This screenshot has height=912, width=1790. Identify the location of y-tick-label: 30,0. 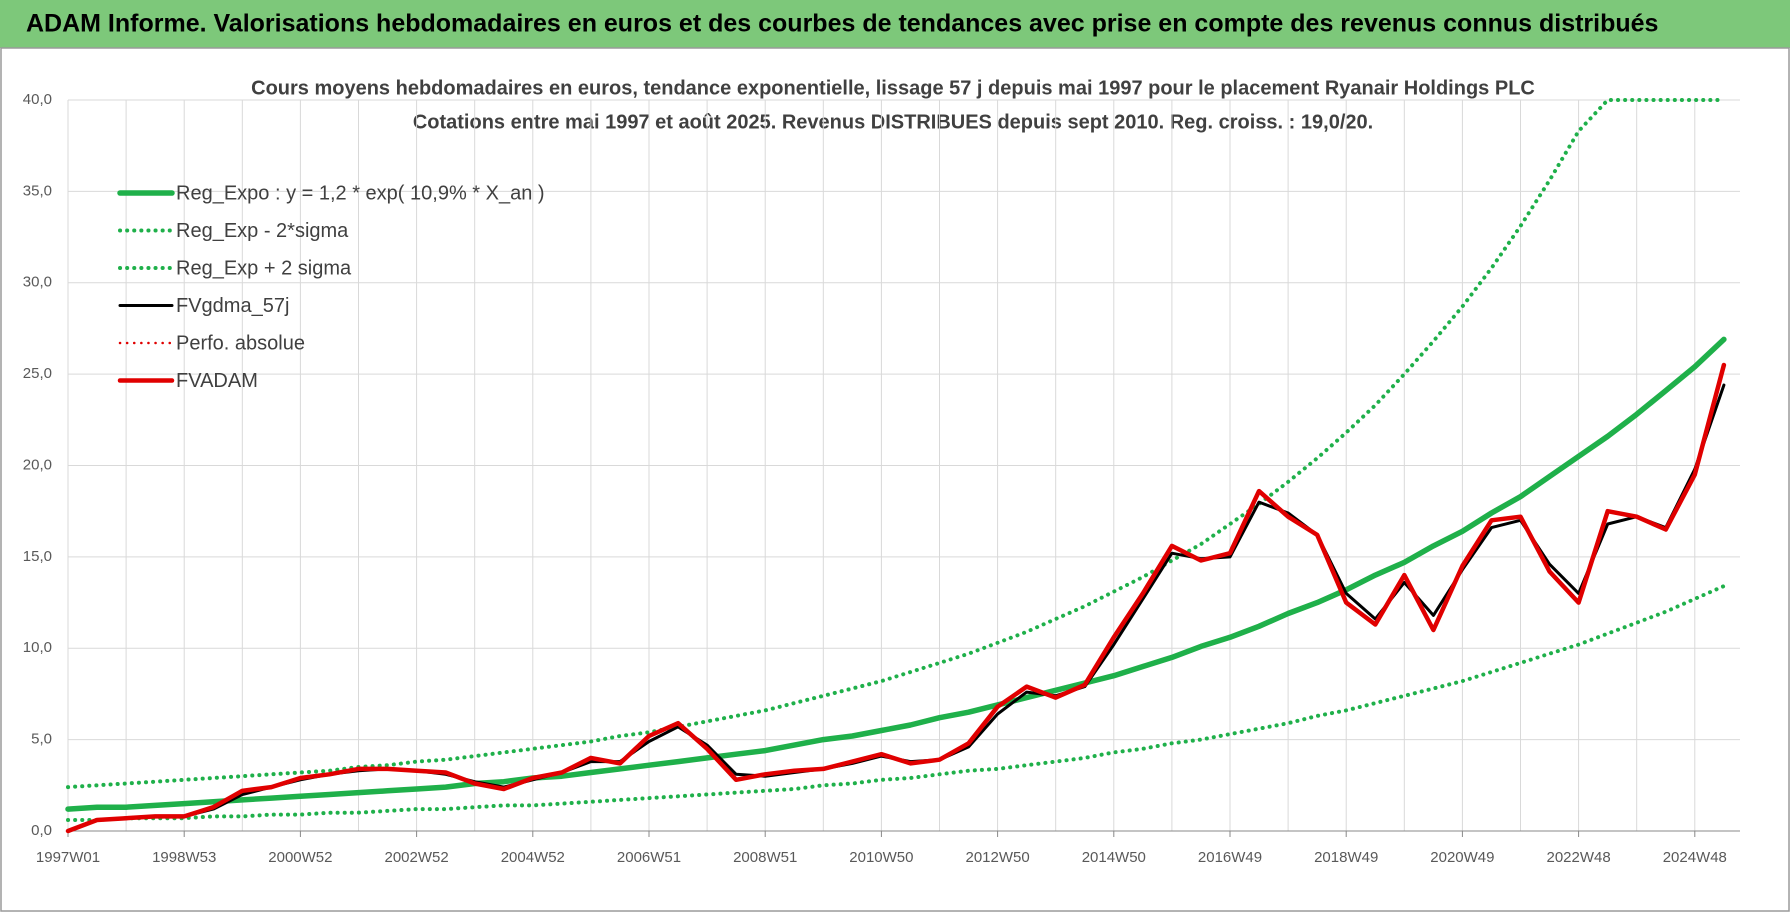
(37, 282).